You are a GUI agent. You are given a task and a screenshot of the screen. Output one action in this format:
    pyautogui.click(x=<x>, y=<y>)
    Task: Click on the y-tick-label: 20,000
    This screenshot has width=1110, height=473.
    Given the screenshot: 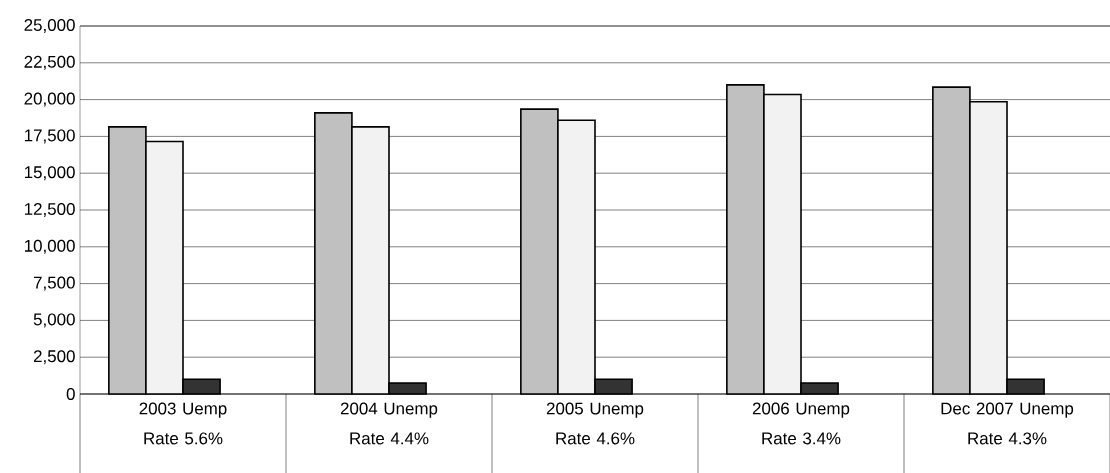 What is the action you would take?
    pyautogui.click(x=49, y=99)
    